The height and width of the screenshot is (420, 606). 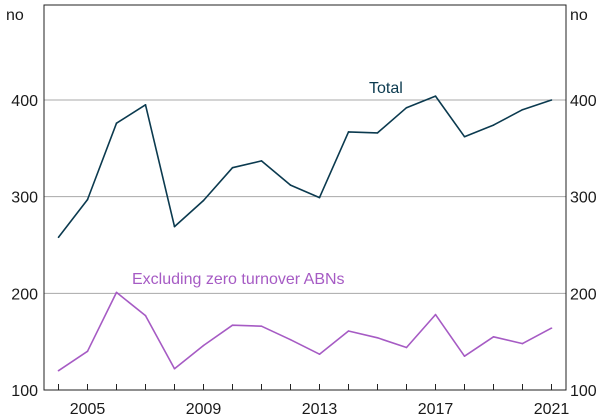 What do you see at coordinates (88, 409) in the screenshot?
I see `x-tick-label: 2005` at bounding box center [88, 409].